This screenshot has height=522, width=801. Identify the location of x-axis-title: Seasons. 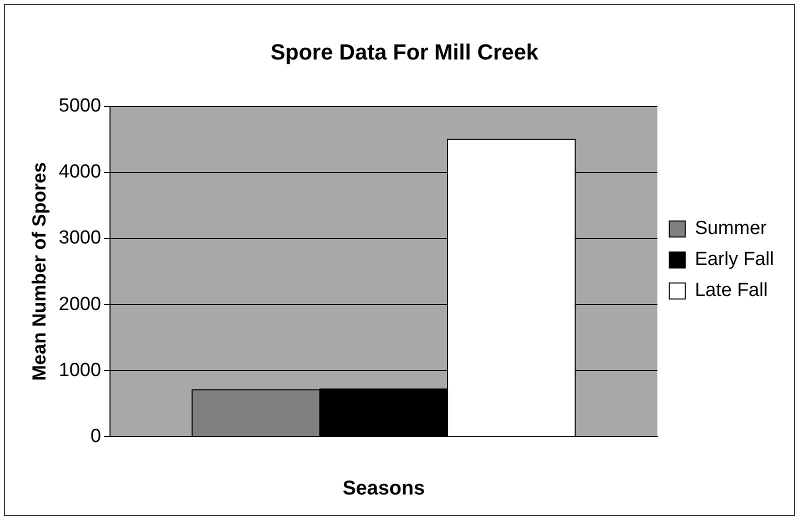
(383, 489).